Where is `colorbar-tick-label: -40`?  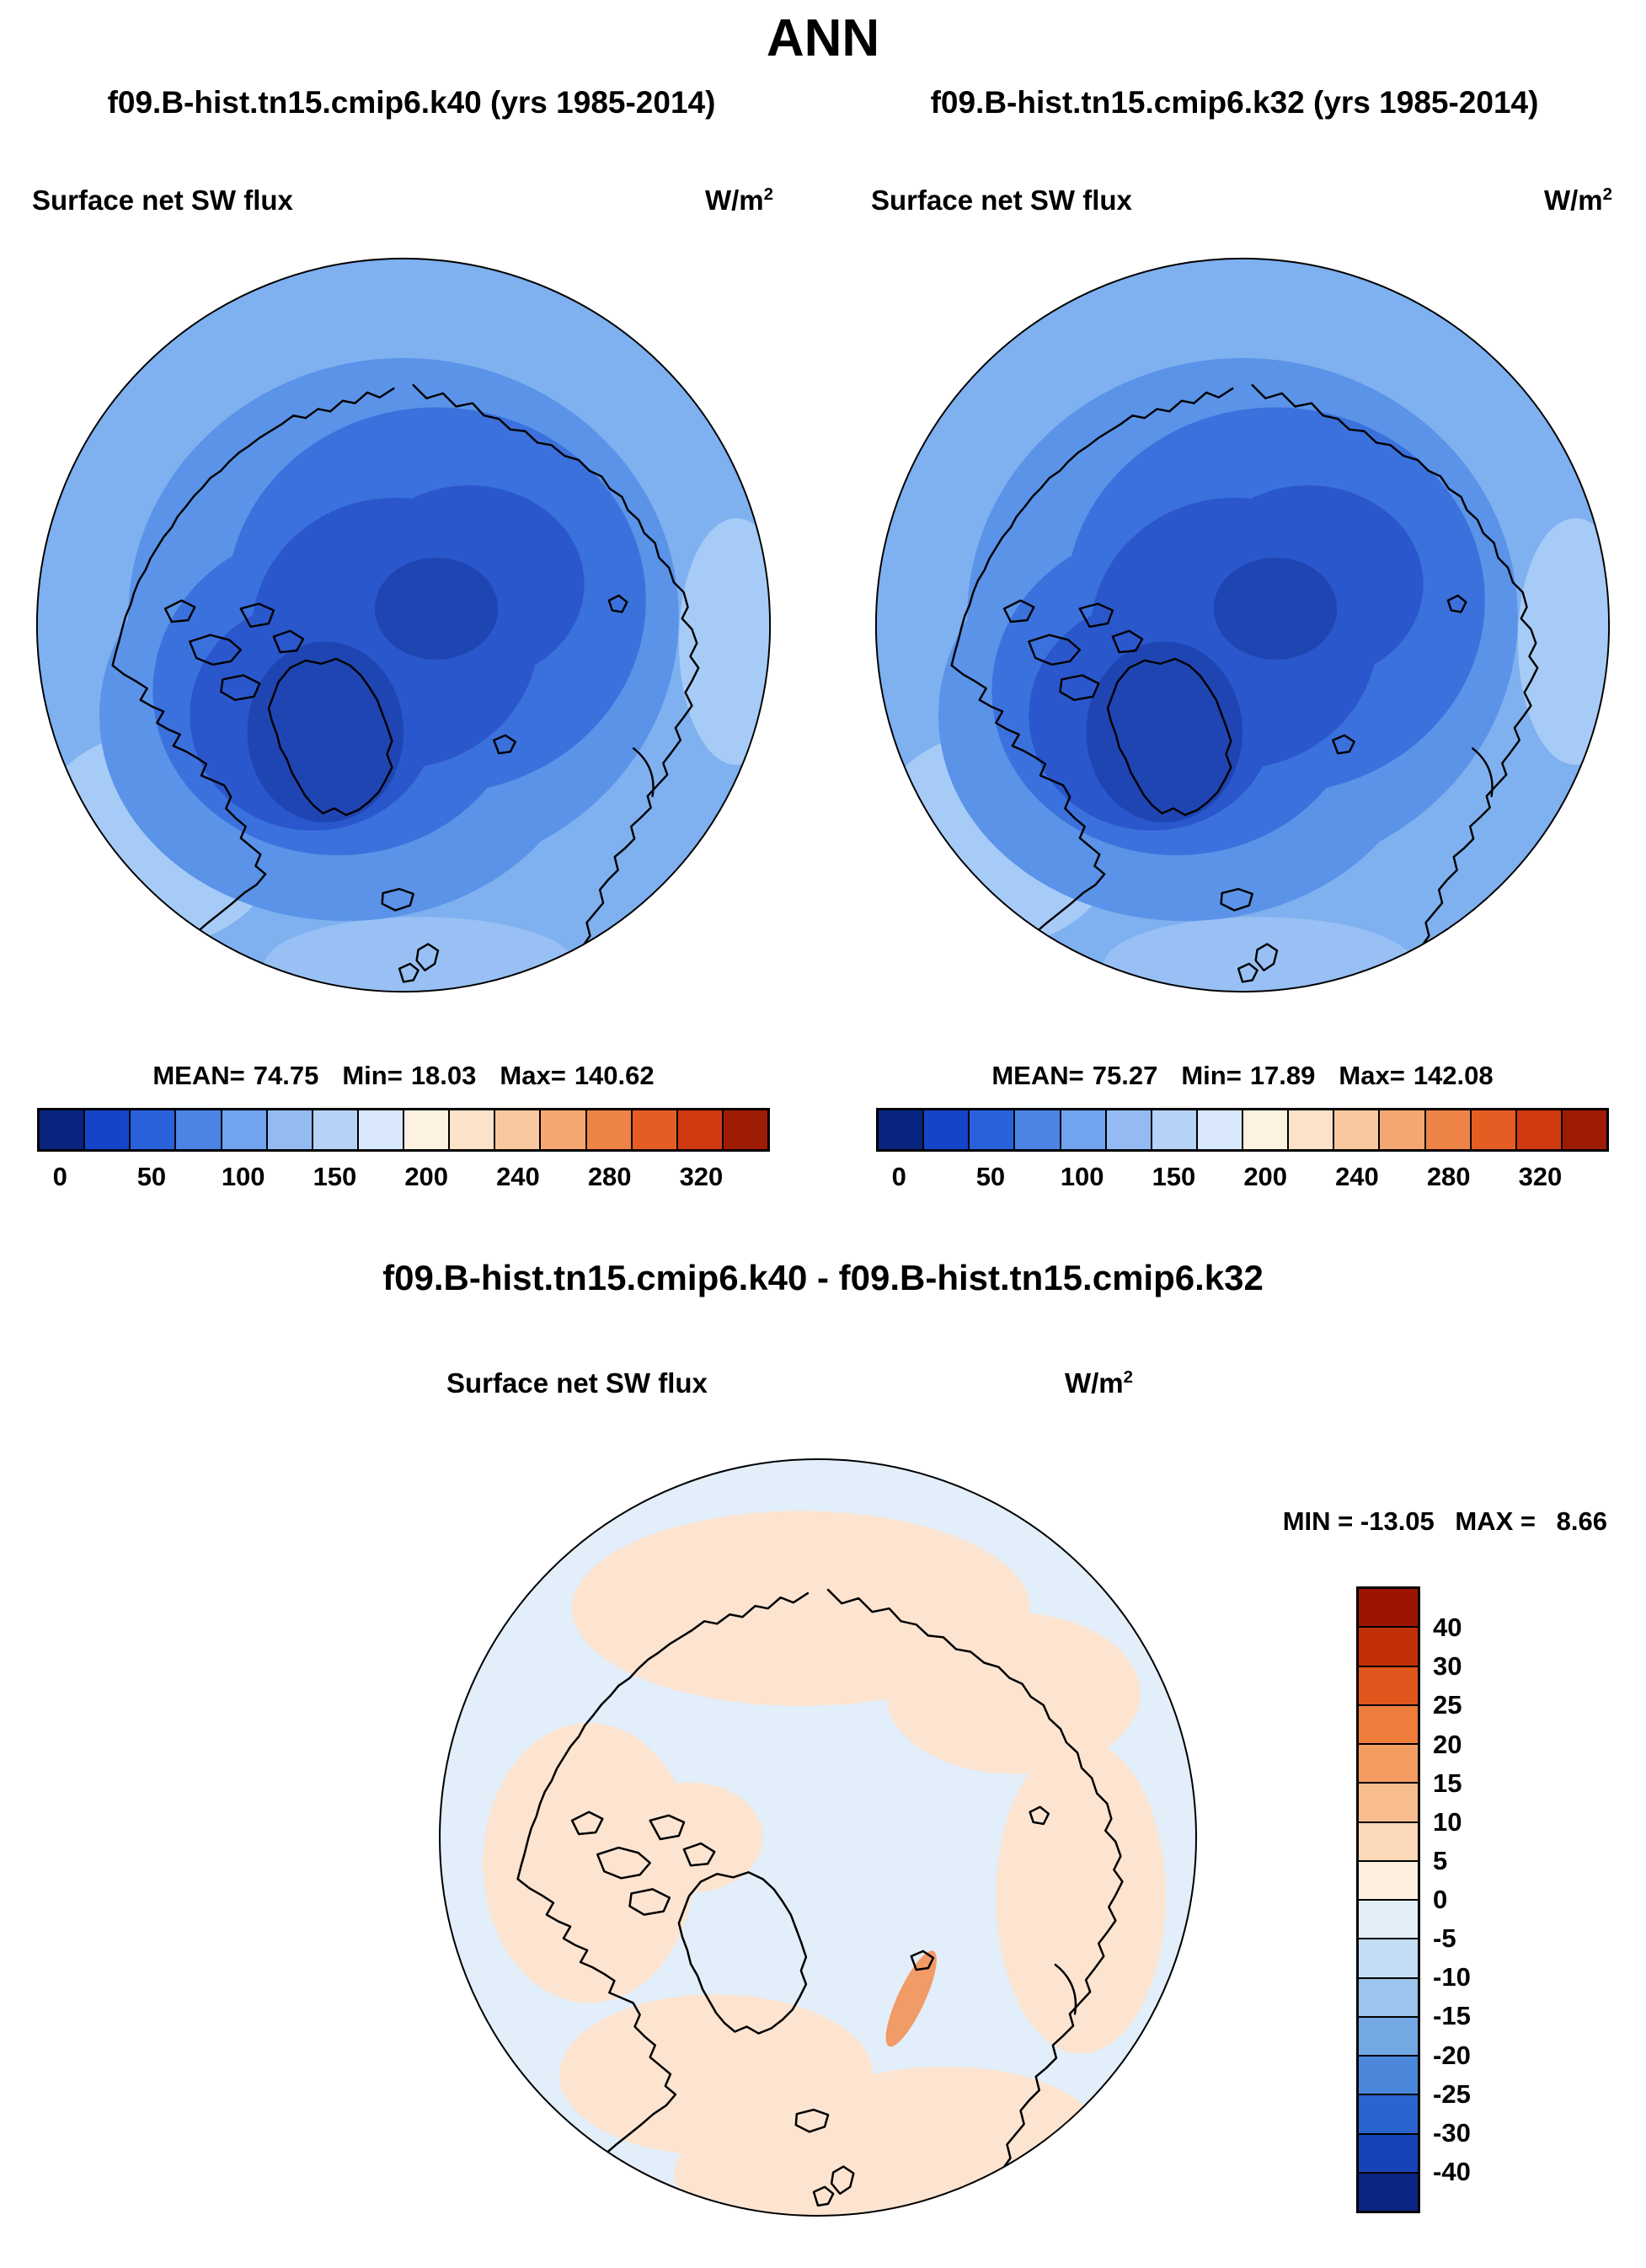
colorbar-tick-label: -40 is located at coordinates (1452, 2171).